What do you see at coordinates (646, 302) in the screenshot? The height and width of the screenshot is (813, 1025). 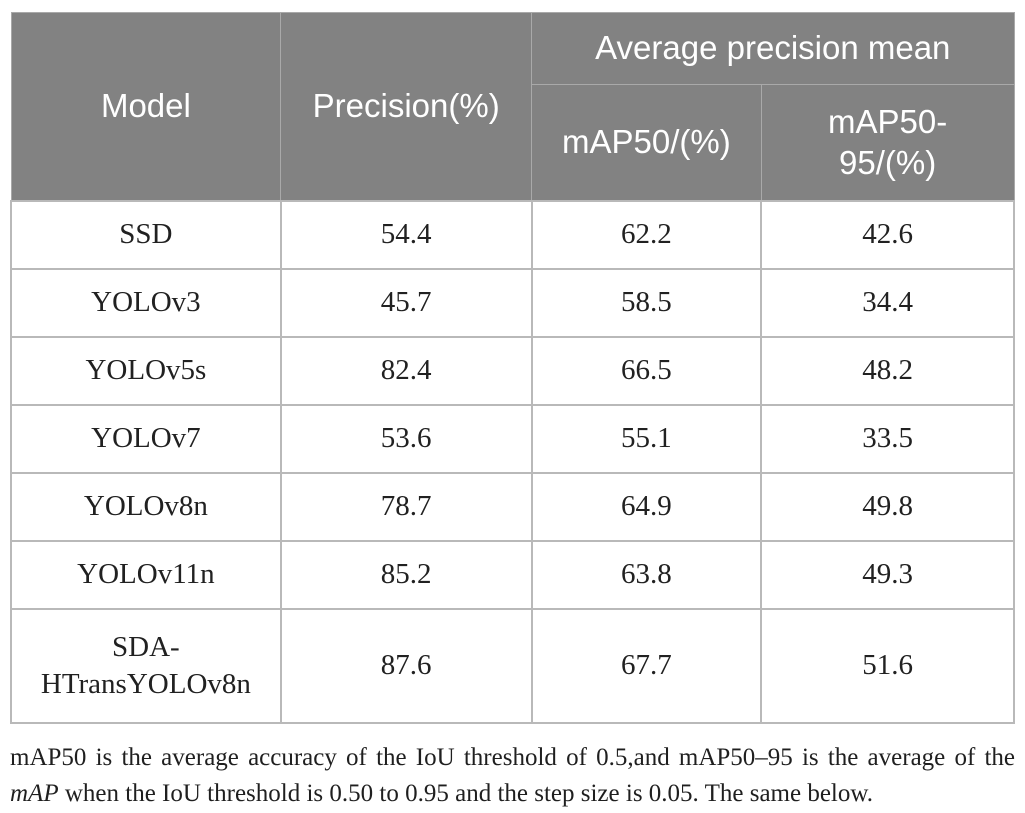 I see `map50-cell: 58.5` at bounding box center [646, 302].